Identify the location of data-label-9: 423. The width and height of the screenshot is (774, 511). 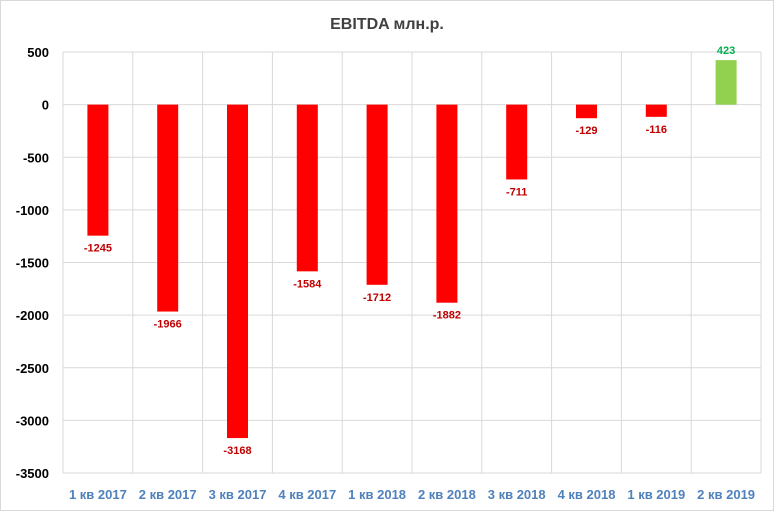
(726, 51).